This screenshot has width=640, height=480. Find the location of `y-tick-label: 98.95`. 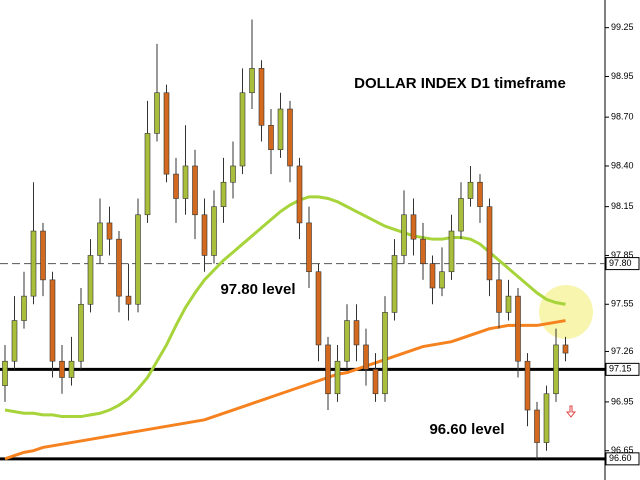

y-tick-label: 98.95 is located at coordinates (622, 76).